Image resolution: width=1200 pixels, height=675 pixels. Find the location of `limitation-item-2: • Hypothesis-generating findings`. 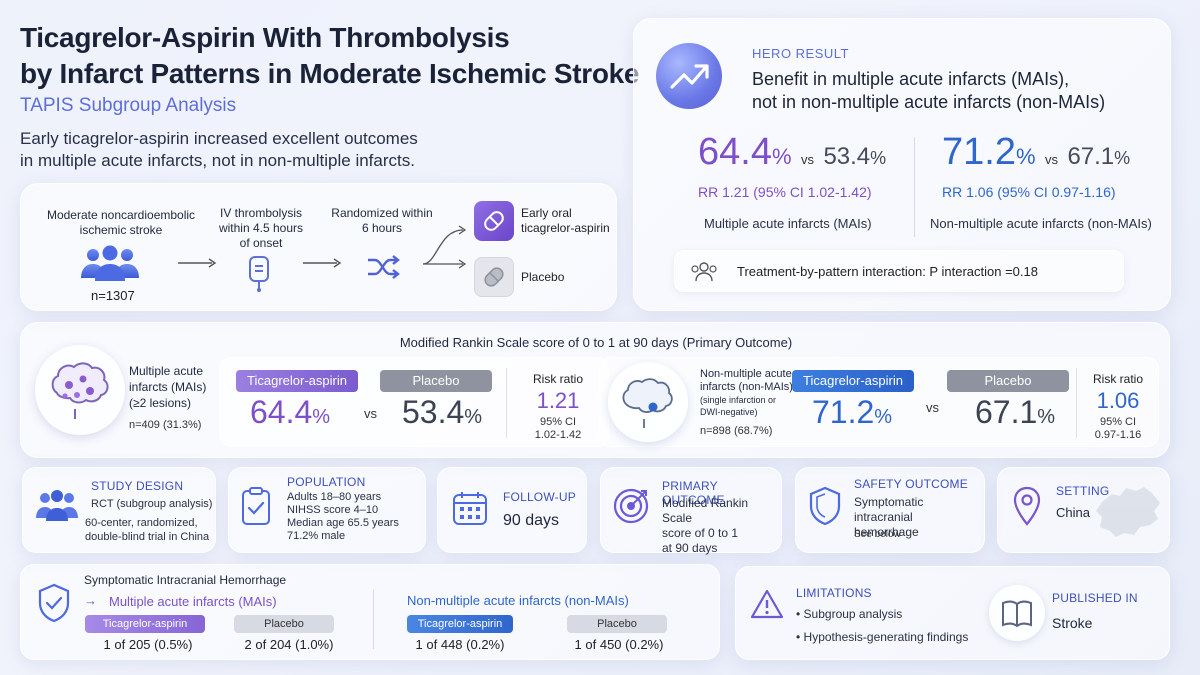

limitation-item-2: • Hypothesis-generating findings is located at coordinates (882, 637).